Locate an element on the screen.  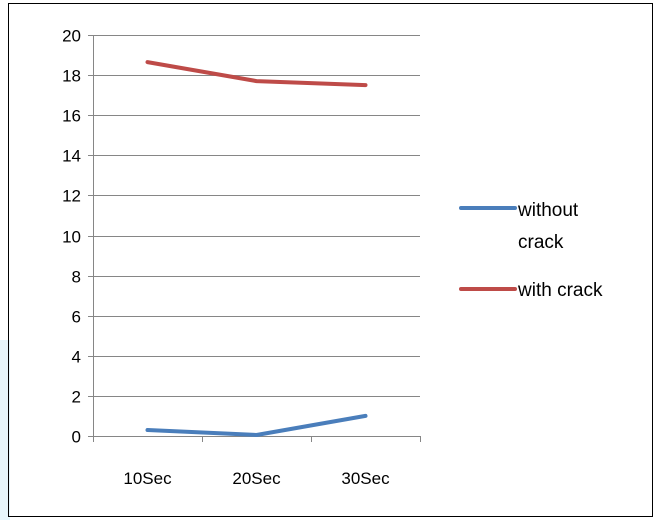
x-tick-label: 30Sec is located at coordinates (365, 478).